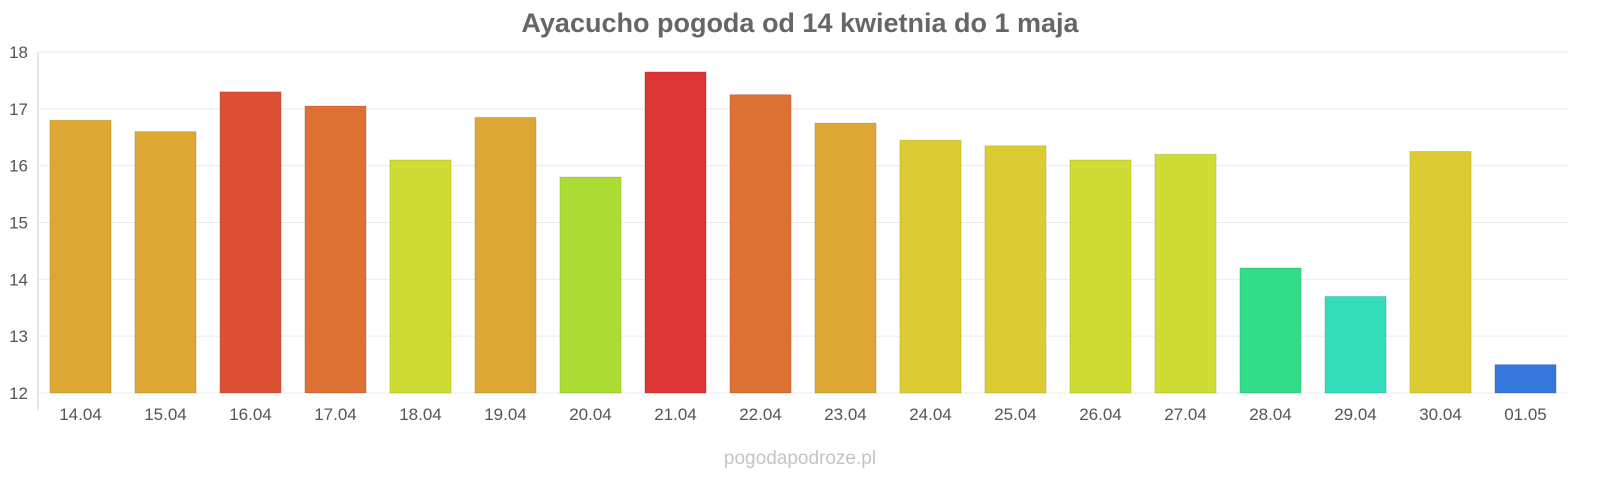 The width and height of the screenshot is (1600, 485). What do you see at coordinates (1270, 330) in the screenshot?
I see `bar-28.04` at bounding box center [1270, 330].